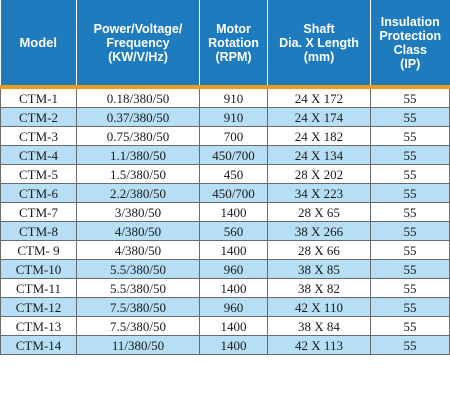 This screenshot has height=416, width=450. Describe the element at coordinates (319, 193) in the screenshot. I see `cell-shaft: 34 X 223` at that location.